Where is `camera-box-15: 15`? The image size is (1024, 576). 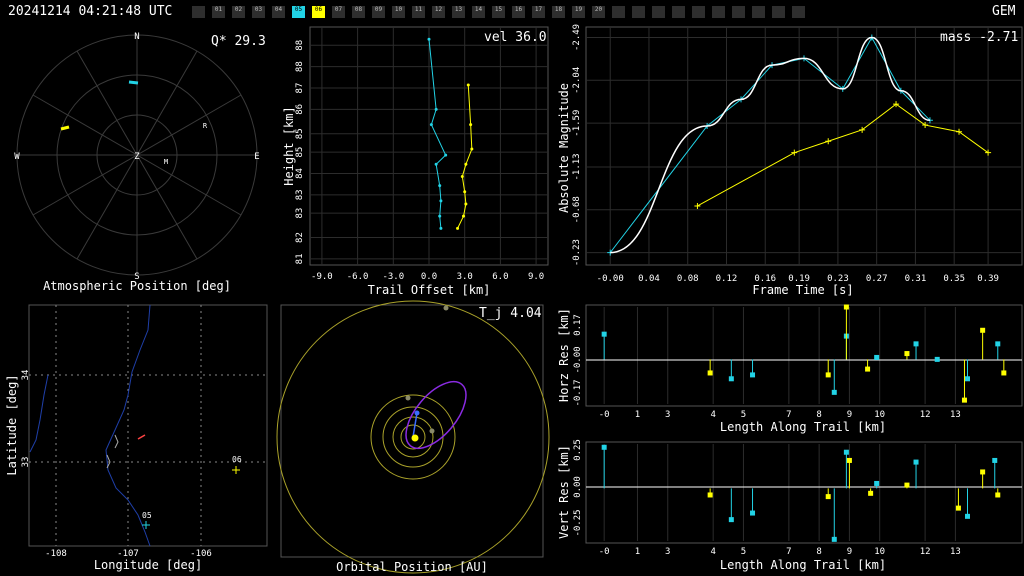 camera-box-15: 15 is located at coordinates (498, 12).